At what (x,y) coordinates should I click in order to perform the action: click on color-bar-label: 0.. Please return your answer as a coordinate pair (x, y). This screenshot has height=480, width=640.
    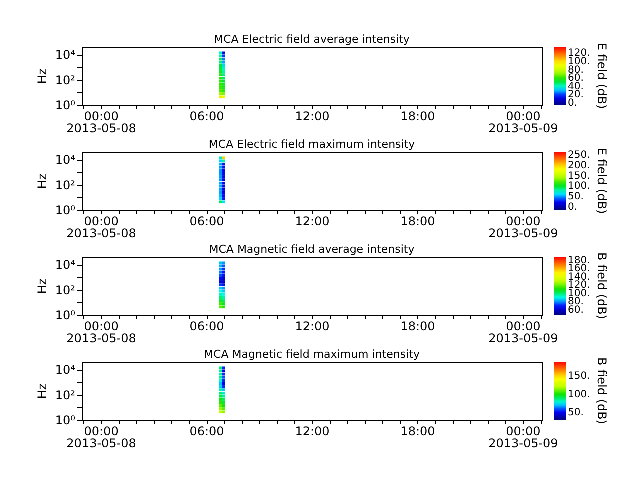
    Looking at the image, I should click on (573, 207).